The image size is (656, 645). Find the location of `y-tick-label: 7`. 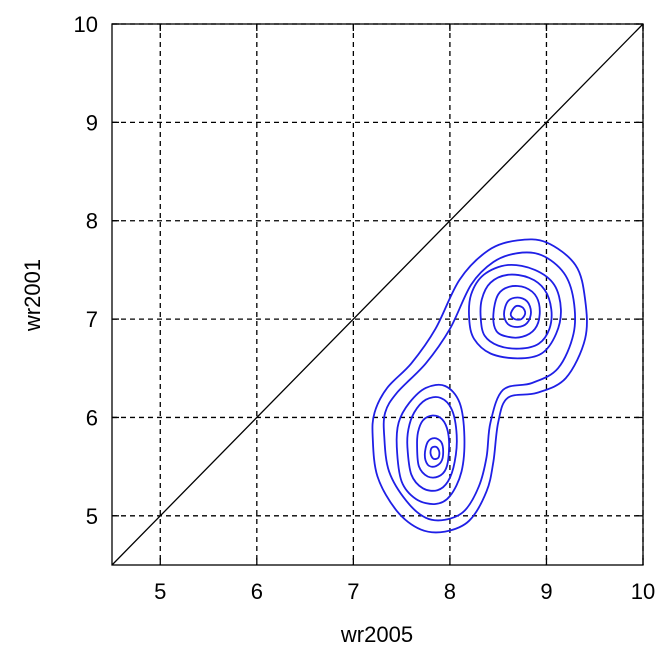

y-tick-label: 7 is located at coordinates (92, 319).